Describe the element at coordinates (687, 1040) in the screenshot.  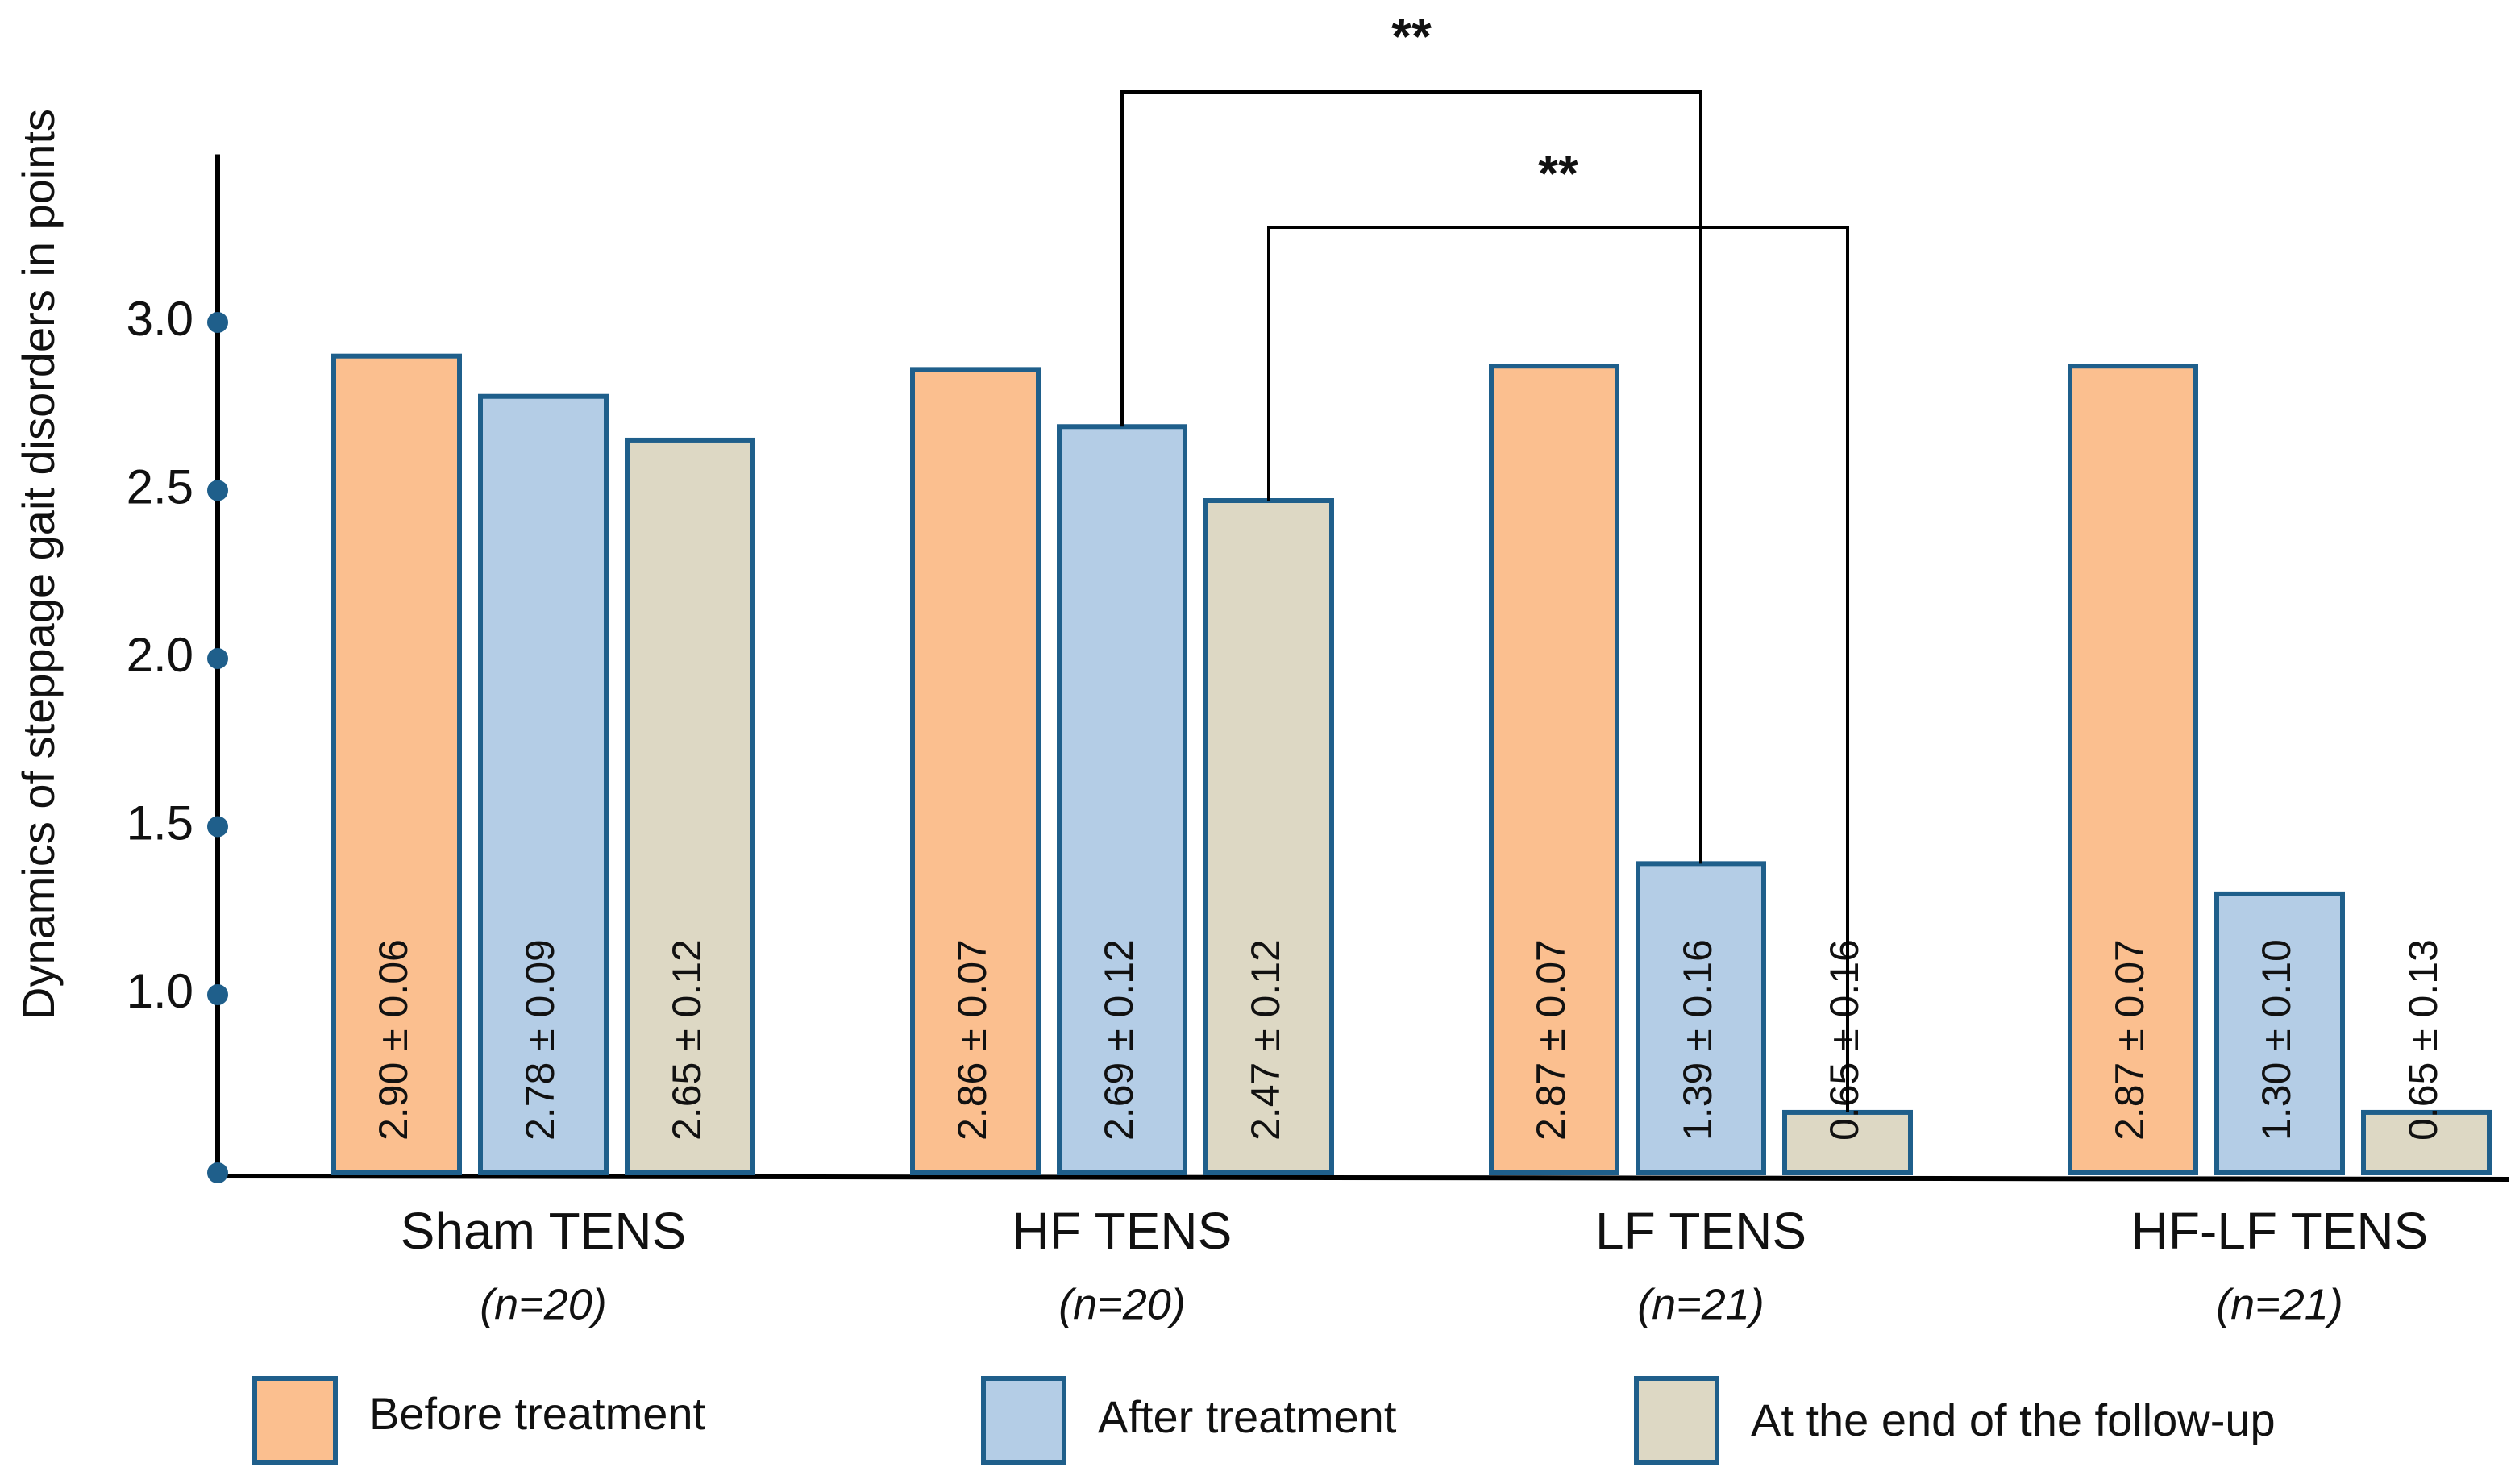
I see `value-label: 2.65 ± 0.12` at that location.